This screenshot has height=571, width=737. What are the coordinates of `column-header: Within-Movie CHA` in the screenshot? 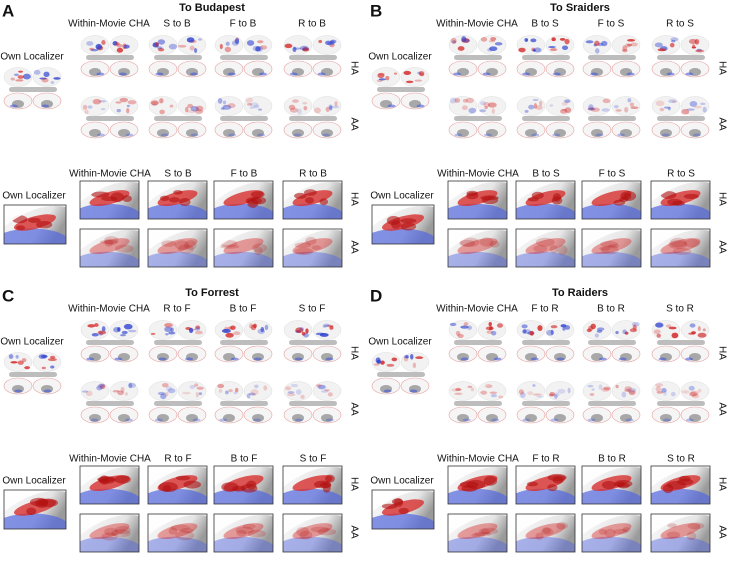 It's located at (477, 24).